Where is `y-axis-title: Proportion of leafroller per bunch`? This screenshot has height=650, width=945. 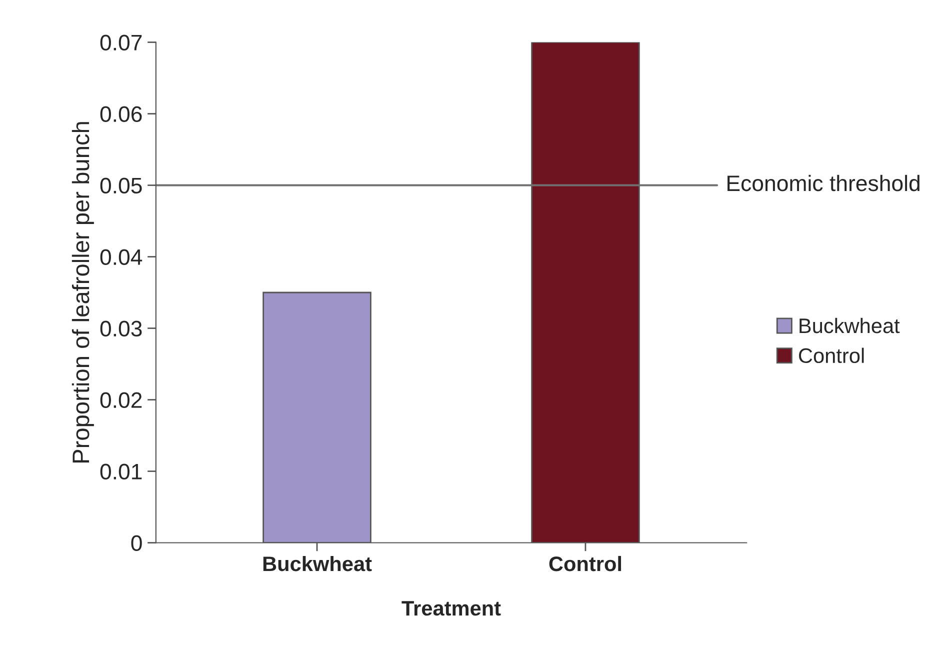 y-axis-title: Proportion of leafroller per bunch is located at coordinates (83, 292).